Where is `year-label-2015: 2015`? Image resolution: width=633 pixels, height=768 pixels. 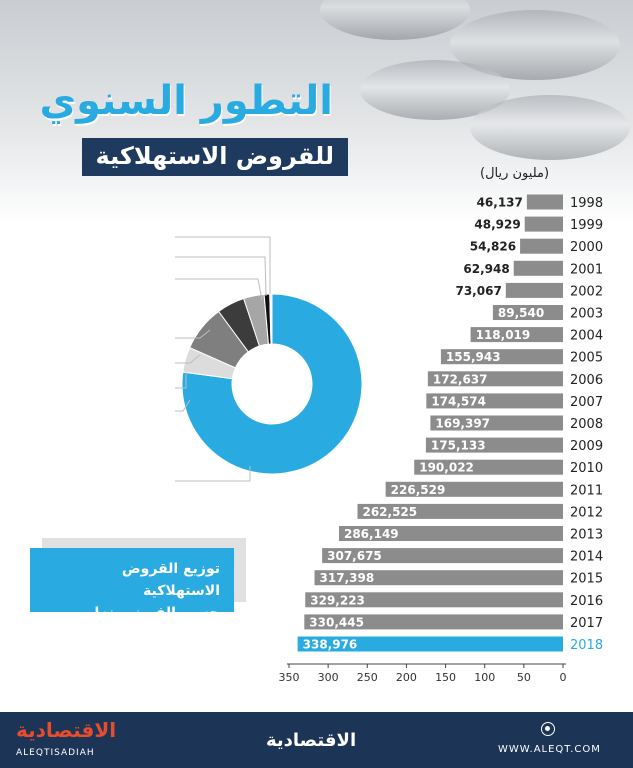
year-label-2015: 2015 is located at coordinates (586, 579).